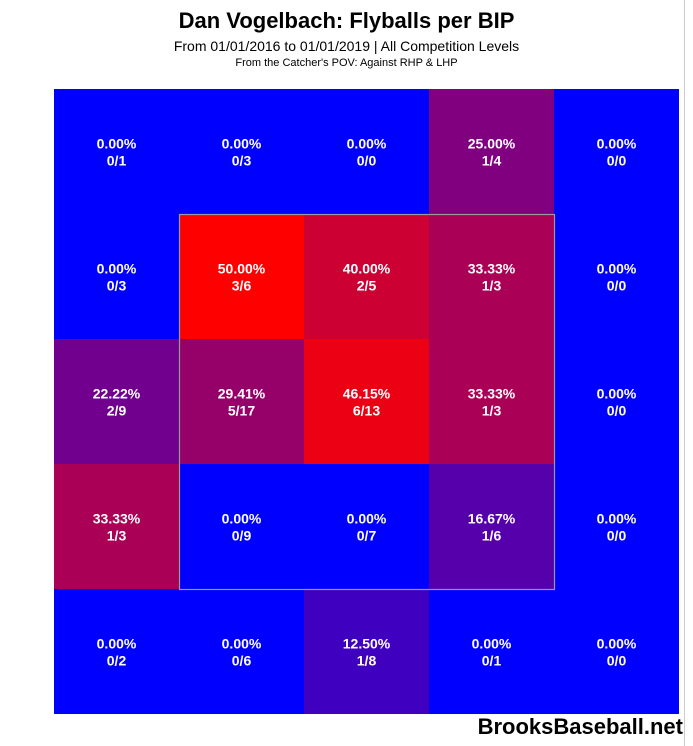  Describe the element at coordinates (117, 269) in the screenshot. I see `cell-percent-r1-c0: 0.00%` at that location.